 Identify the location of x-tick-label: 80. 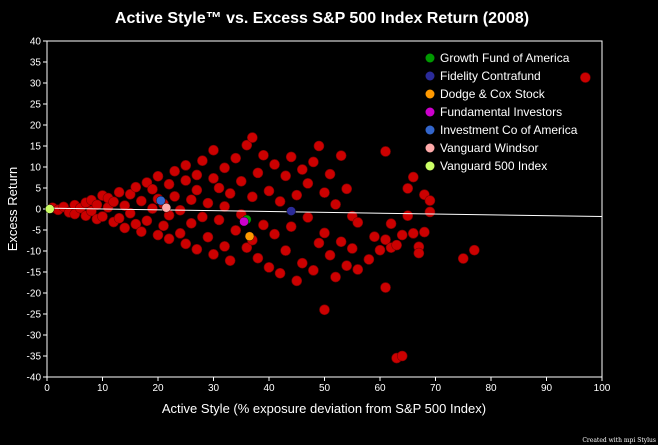
(491, 388).